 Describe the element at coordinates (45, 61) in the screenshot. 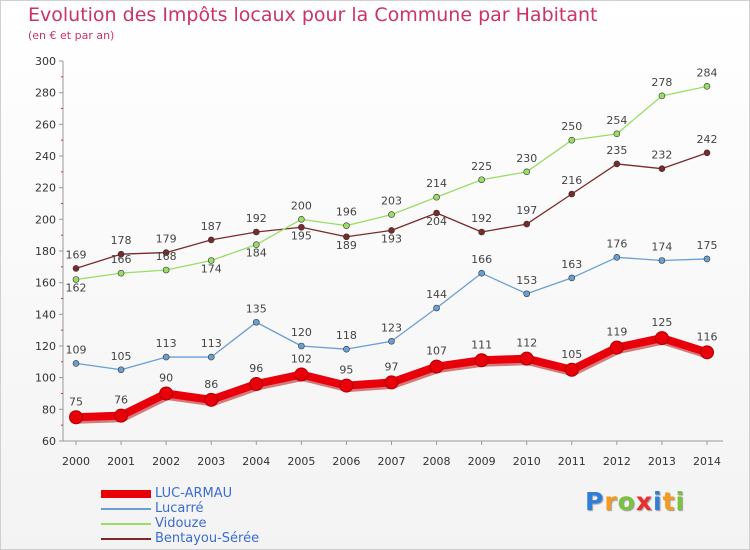

I see `y-tick-label: 300` at that location.